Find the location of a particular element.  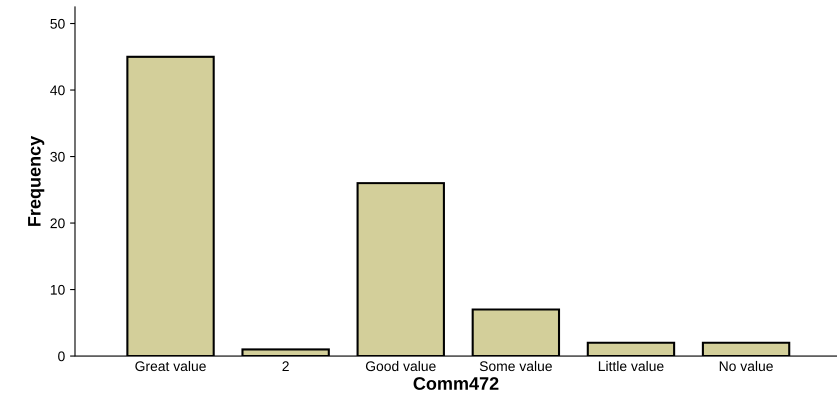

y-tick-label: 10 is located at coordinates (57, 289).